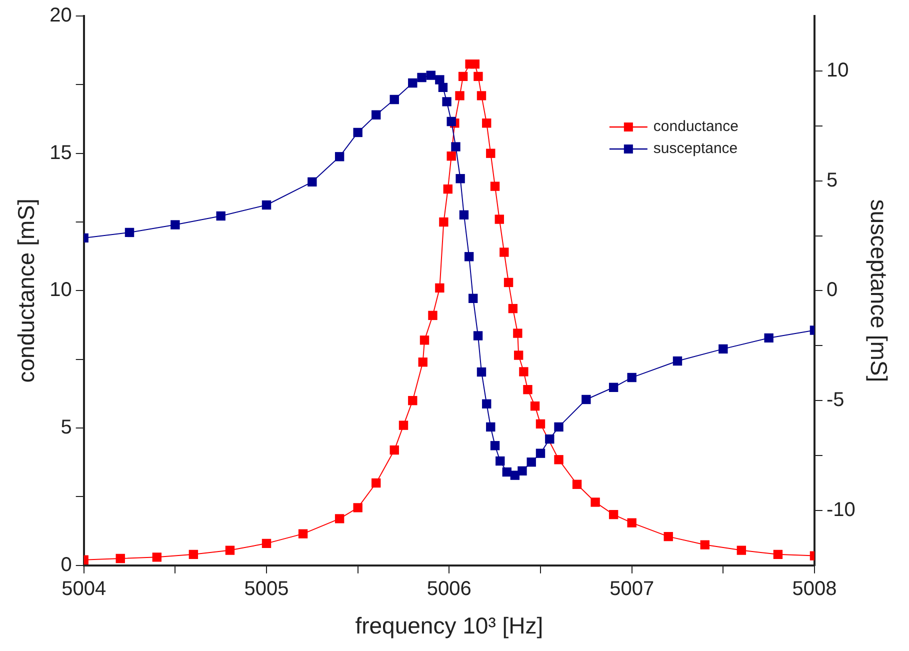  Describe the element at coordinates (835, 400) in the screenshot. I see `y2-tick-label: -5` at that location.